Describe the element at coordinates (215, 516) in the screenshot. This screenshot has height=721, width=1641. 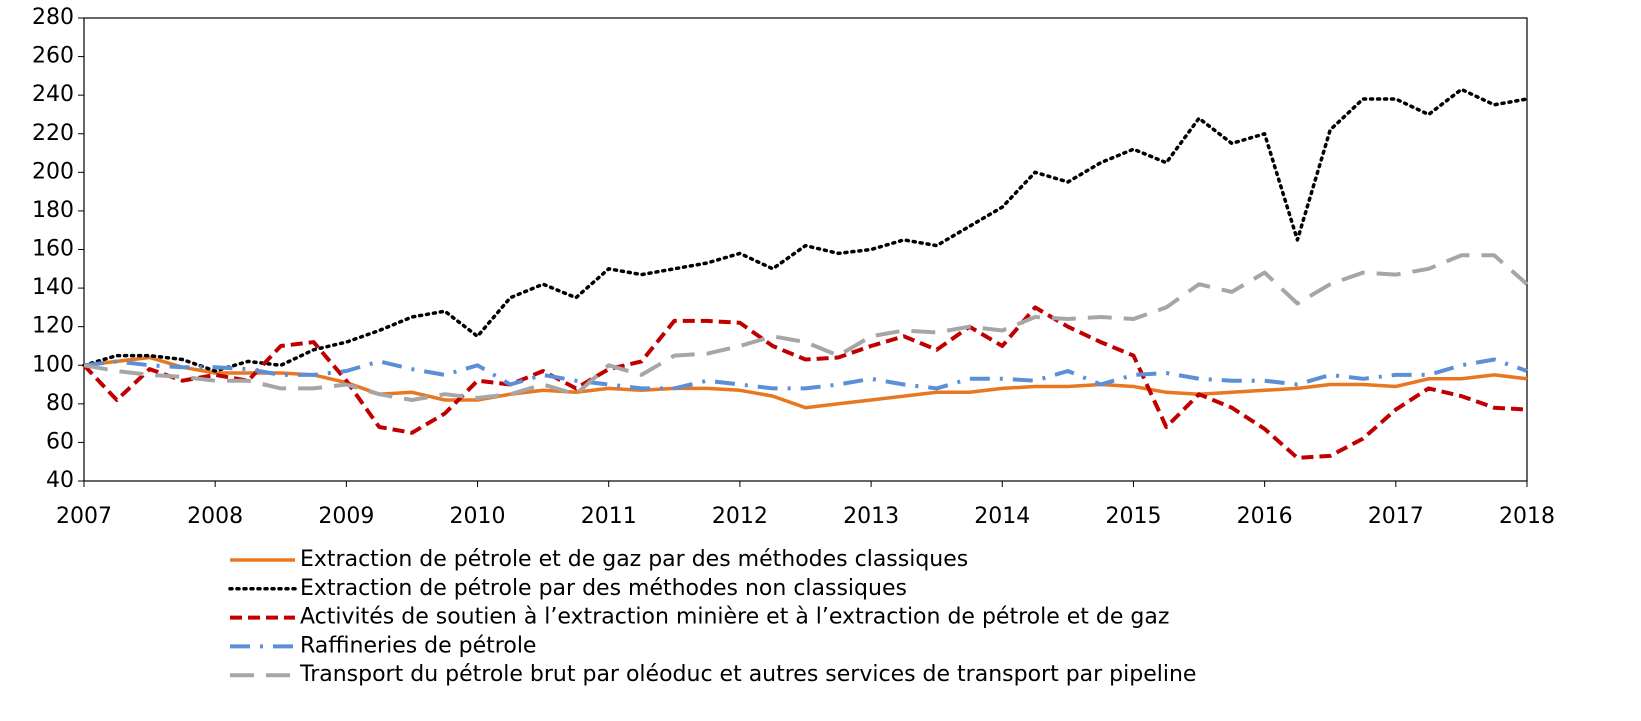
I see `x-tick-label: 2008` at that location.